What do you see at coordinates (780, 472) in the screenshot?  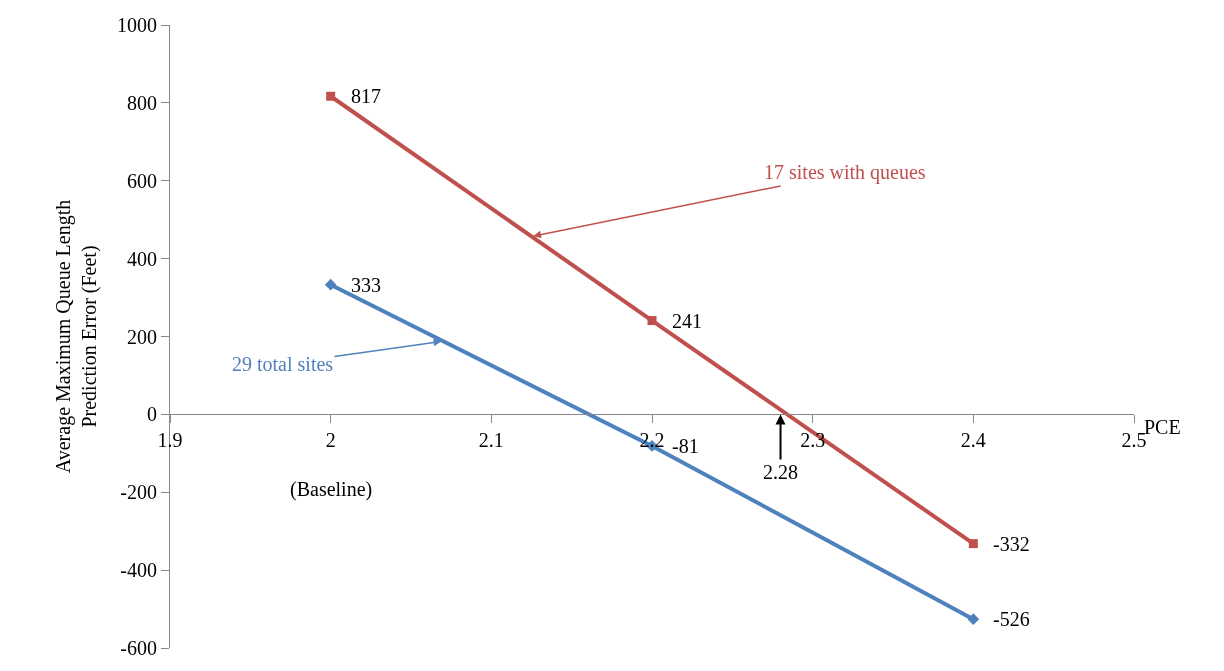 I see `annotation: 2.28` at bounding box center [780, 472].